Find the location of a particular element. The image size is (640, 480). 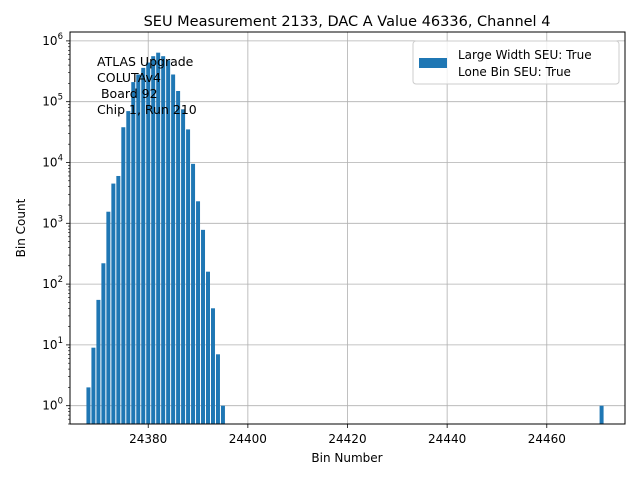

annotation-line: Board 92 is located at coordinates (127, 93).